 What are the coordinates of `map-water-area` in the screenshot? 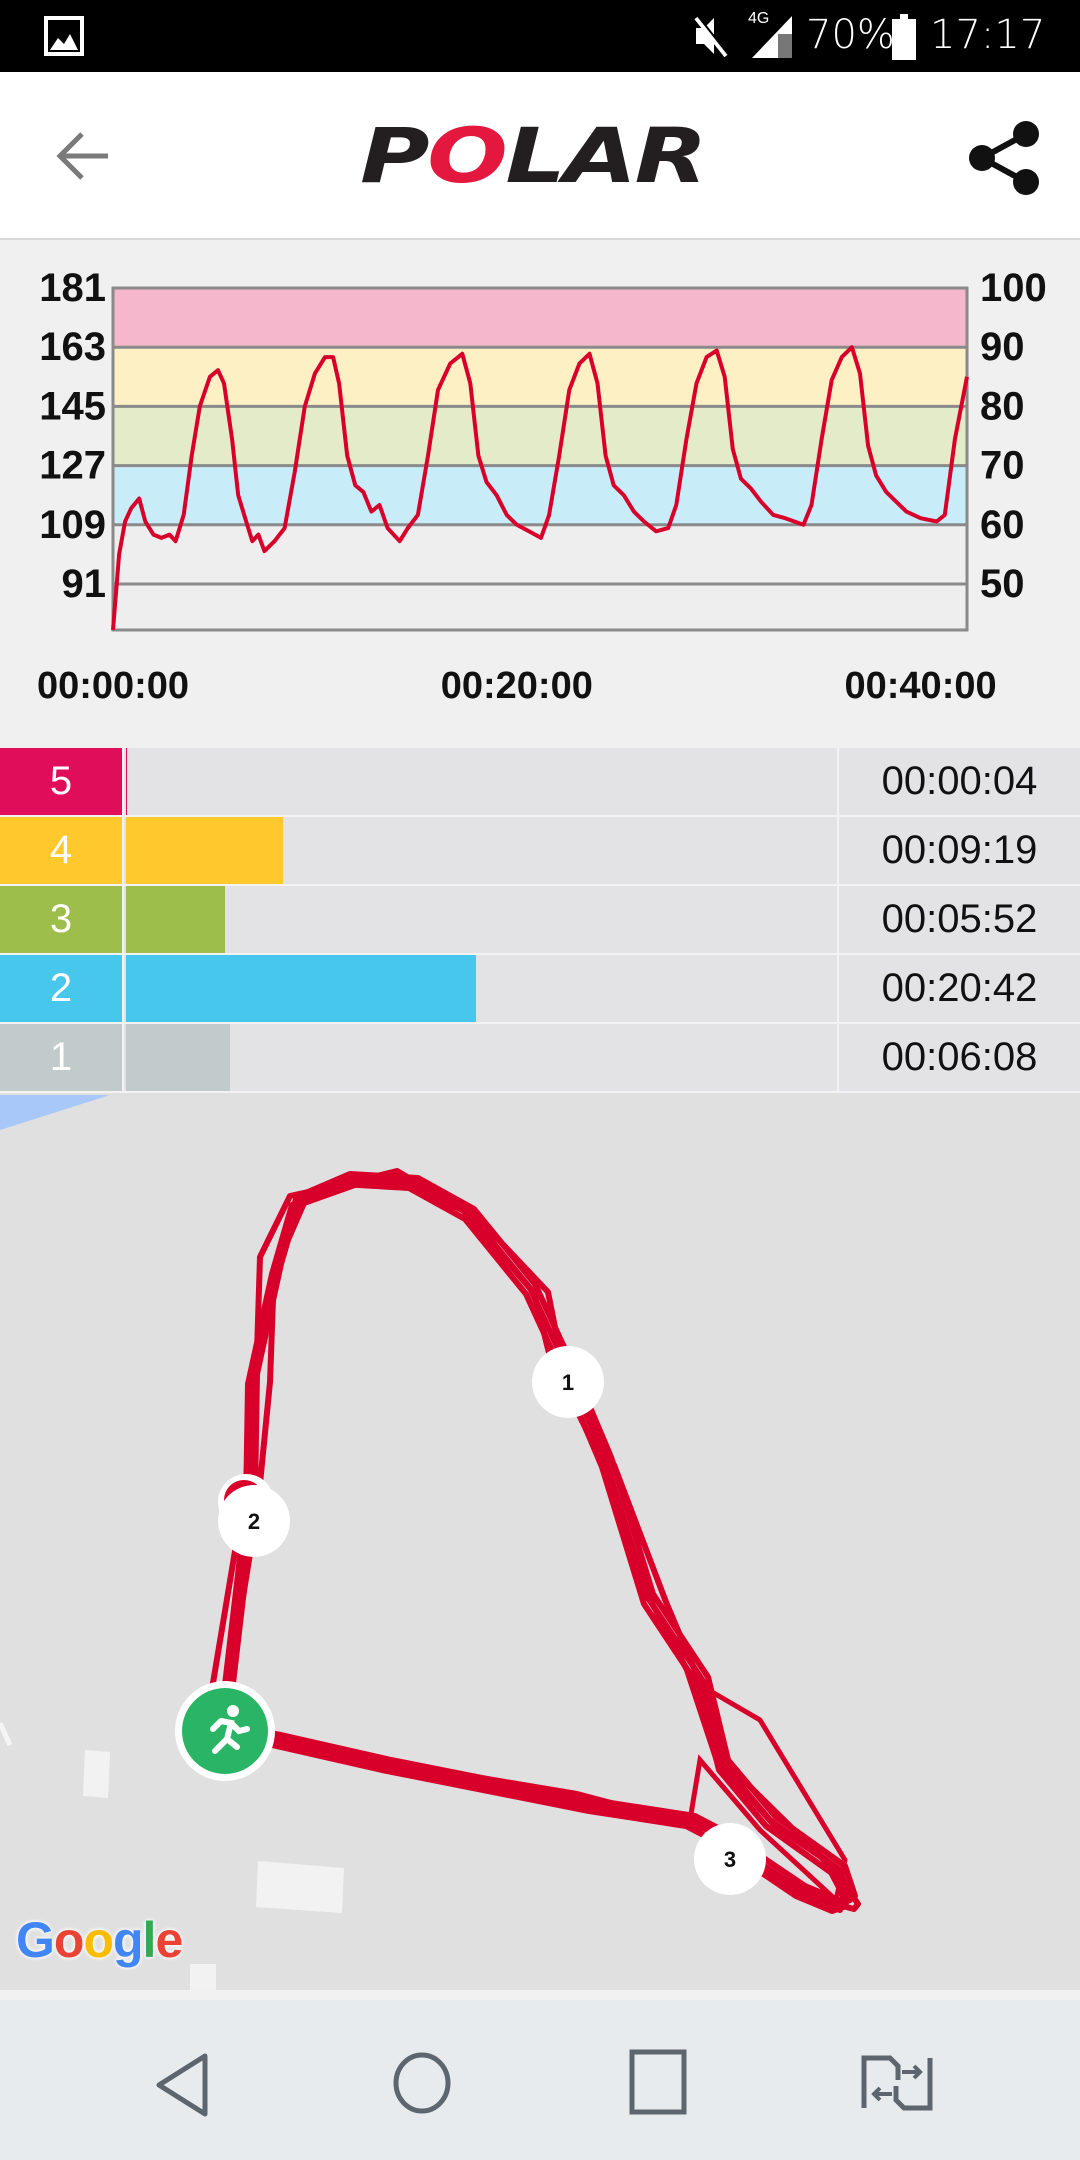 It's located at (55, 1112).